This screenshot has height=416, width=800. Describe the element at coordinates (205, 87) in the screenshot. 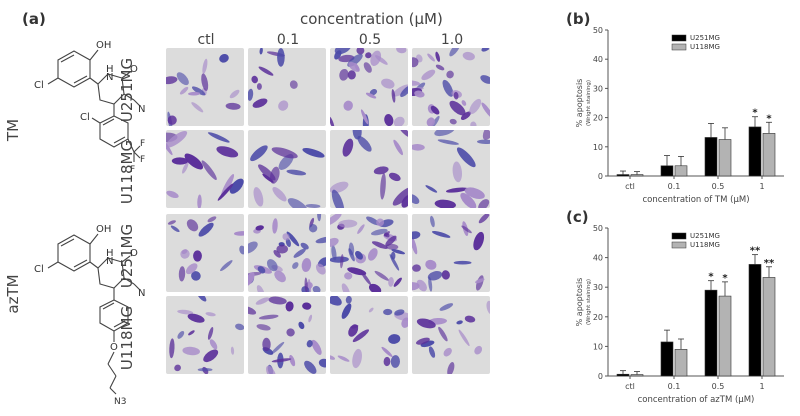

I see `micrograph-r1-c1` at that location.